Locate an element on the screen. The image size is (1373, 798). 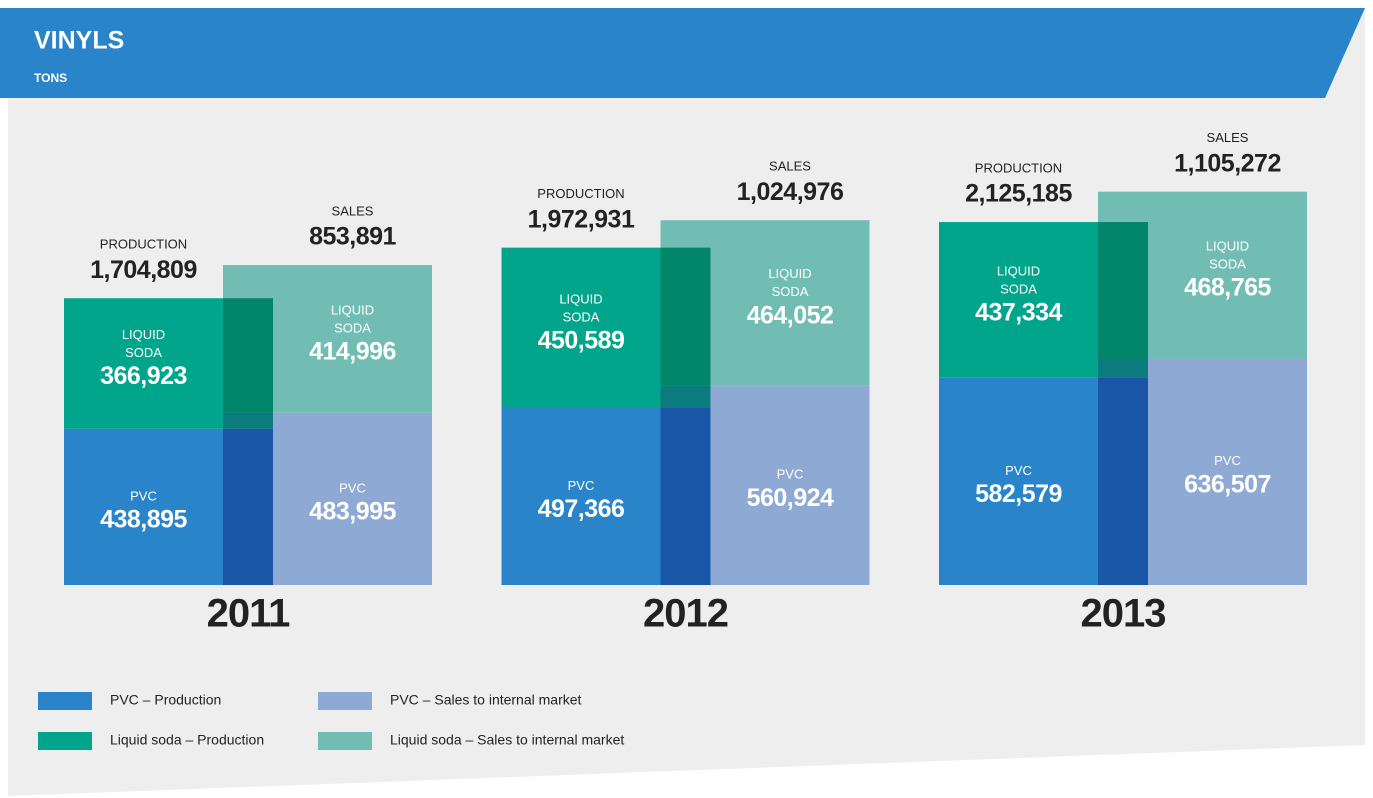
x-tick-label: 2011 is located at coordinates (249, 614).